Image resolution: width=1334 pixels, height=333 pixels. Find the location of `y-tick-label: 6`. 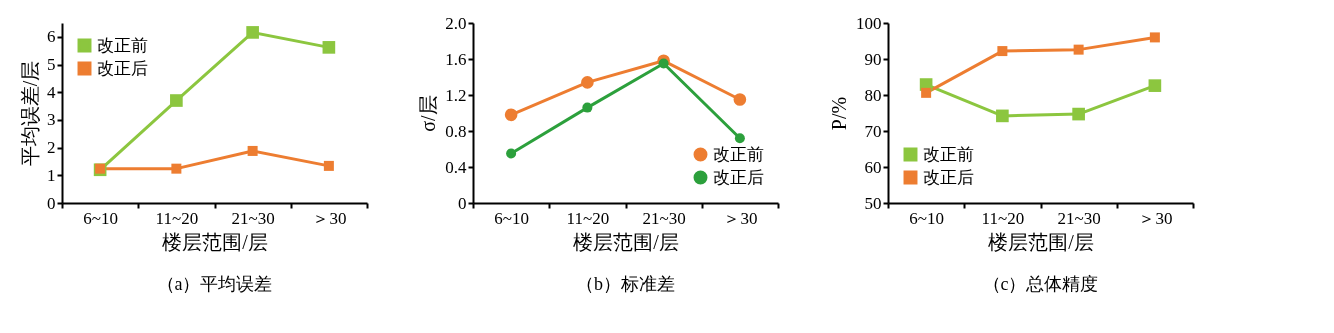

y-tick-label: 6 is located at coordinates (51, 37).